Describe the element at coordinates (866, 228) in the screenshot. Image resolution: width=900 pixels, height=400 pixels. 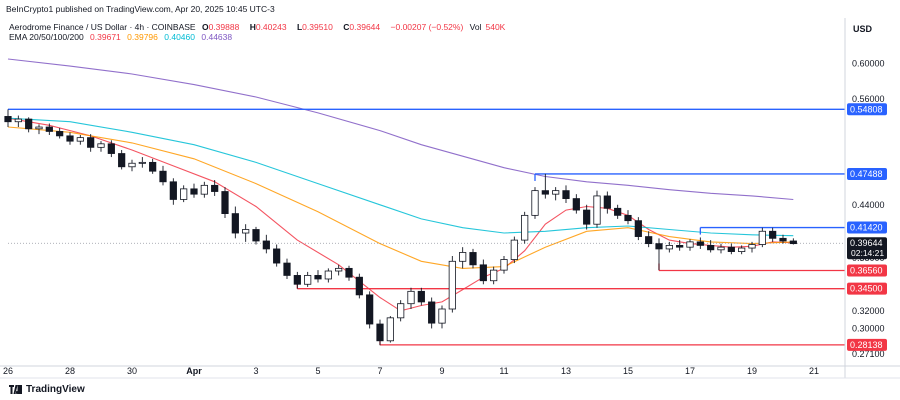
I see `resistance-price-tag-label: 0.41420` at that location.